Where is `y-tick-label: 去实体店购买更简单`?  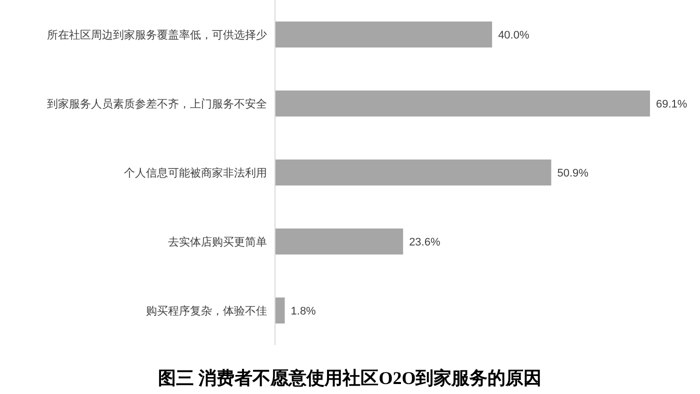
y-tick-label: 去实体店购买更简单 is located at coordinates (217, 242).